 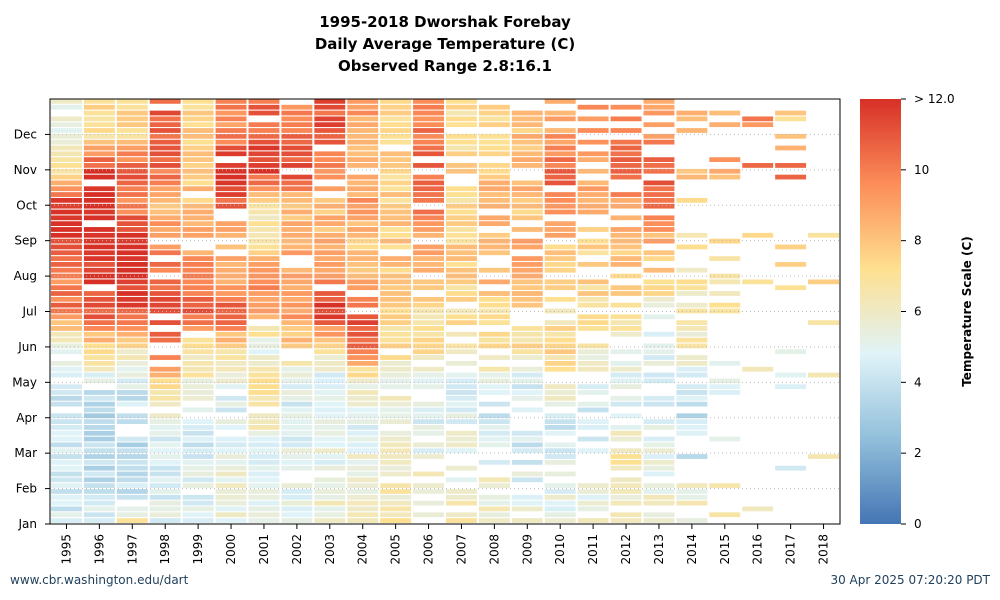 I want to click on y-tick-label: May, so click(x=24, y=382).